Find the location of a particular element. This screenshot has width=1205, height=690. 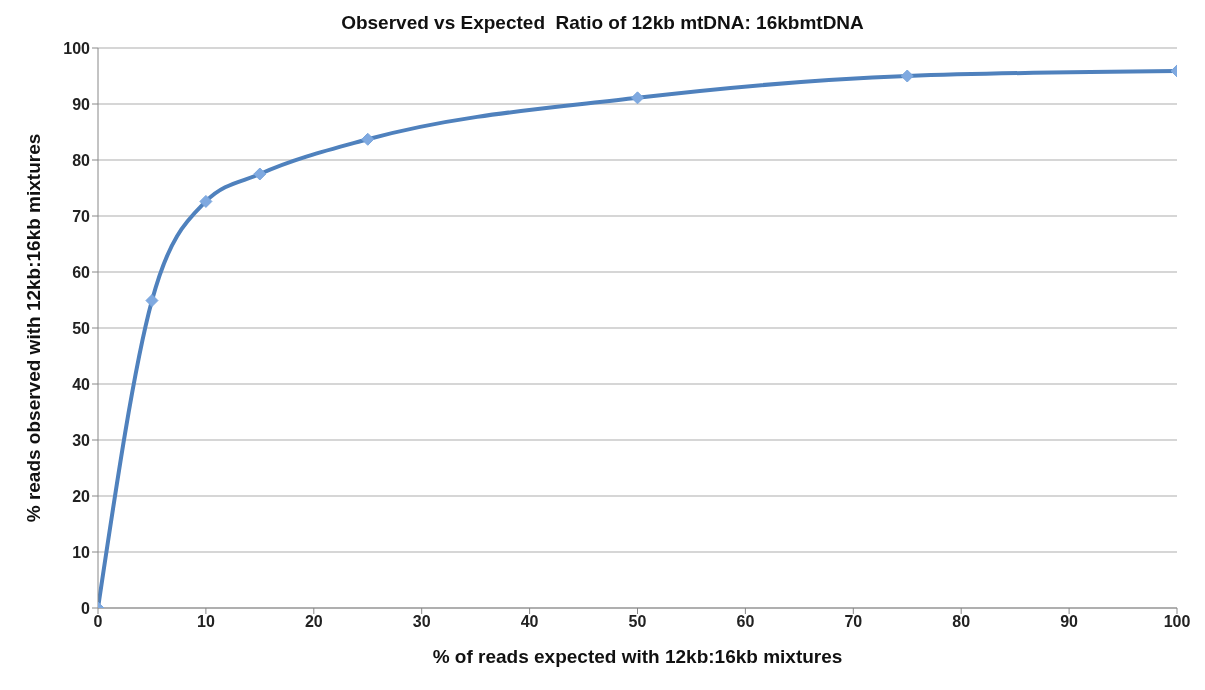

y-tick-label: 70 is located at coordinates (81, 216).